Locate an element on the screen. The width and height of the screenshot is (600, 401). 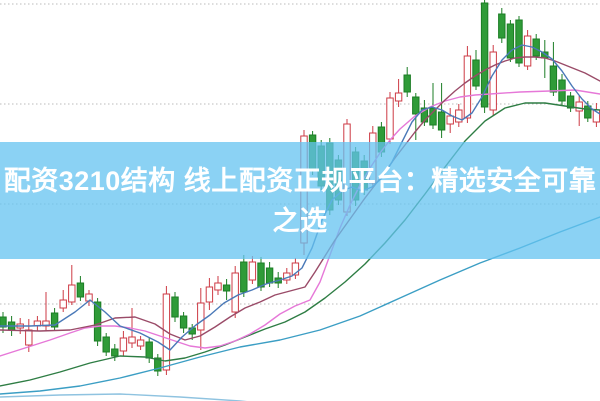
headline-line1: 配资3210结构 线上配资正规平台：精选安全可靠 is located at coordinates (300, 180).